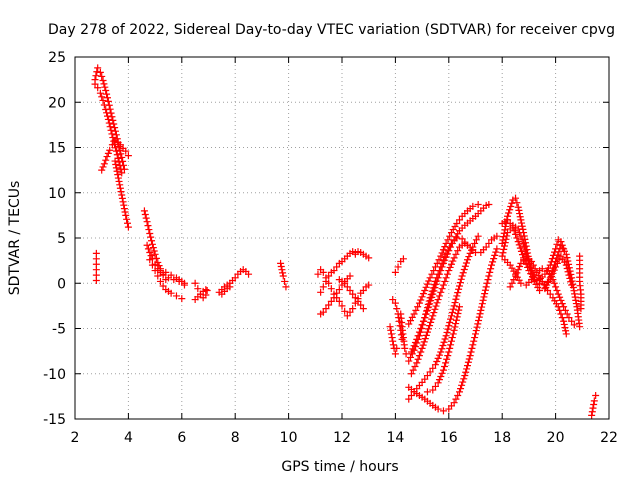  Describe the element at coordinates (54, 420) in the screenshot. I see `y-tick-label: -15` at that location.